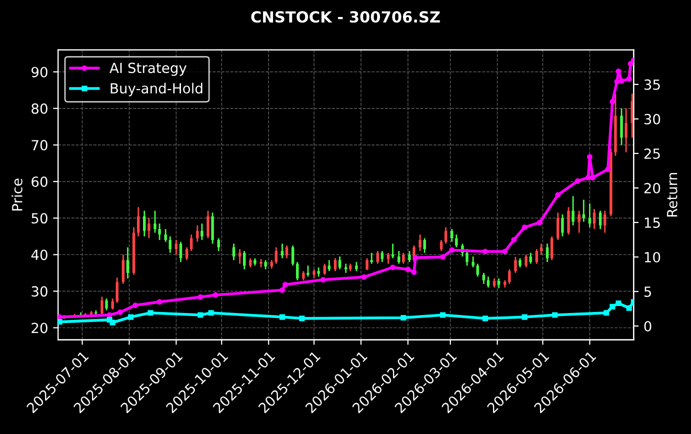  What do you see at coordinates (647, 291) in the screenshot?
I see `y2-tick-label: 5` at bounding box center [647, 291].